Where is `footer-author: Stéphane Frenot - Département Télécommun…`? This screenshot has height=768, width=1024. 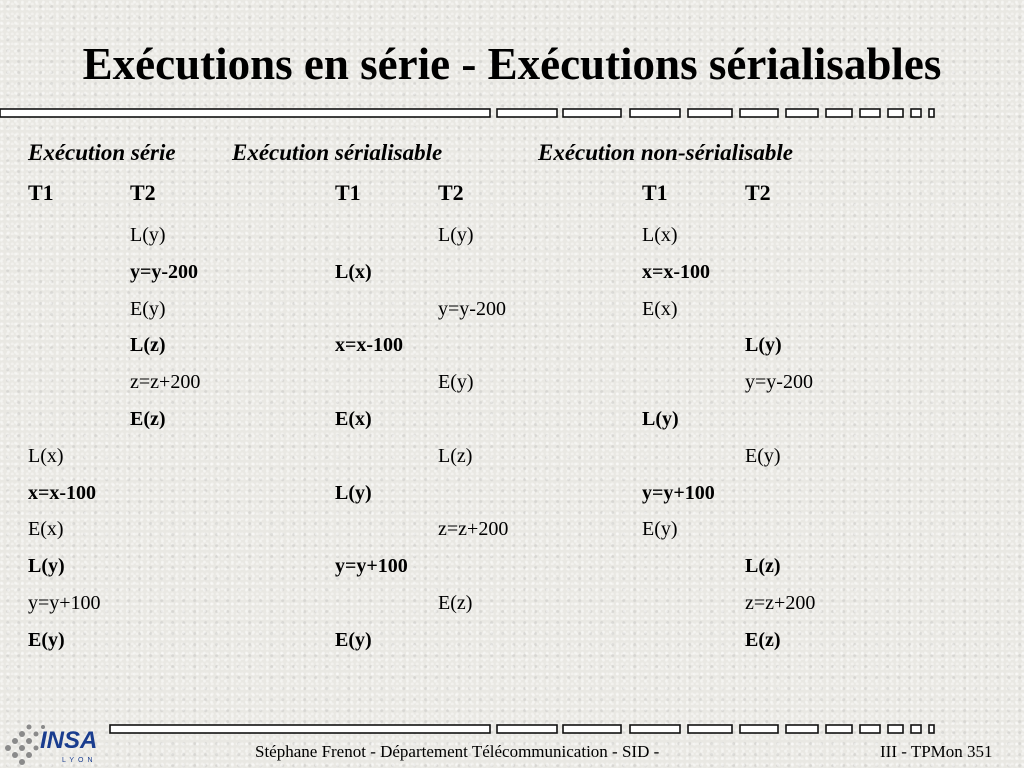 footer-author: Stéphane Frenot - Département Télécommun… is located at coordinates (457, 751).